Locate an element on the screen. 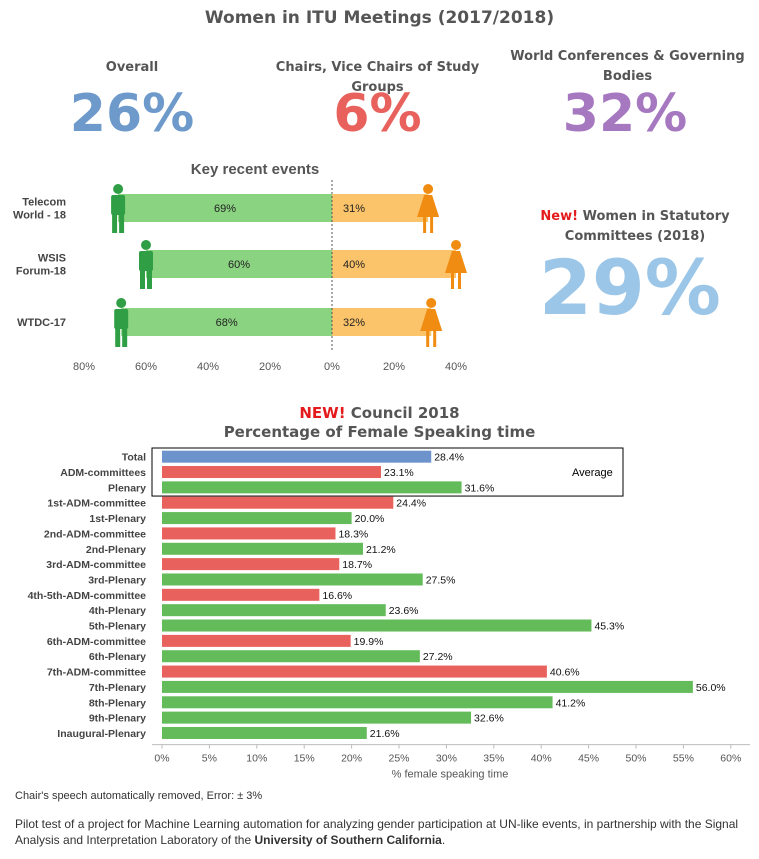 This screenshot has height=859, width=759. pilot-university: University of Southern California is located at coordinates (348, 840).